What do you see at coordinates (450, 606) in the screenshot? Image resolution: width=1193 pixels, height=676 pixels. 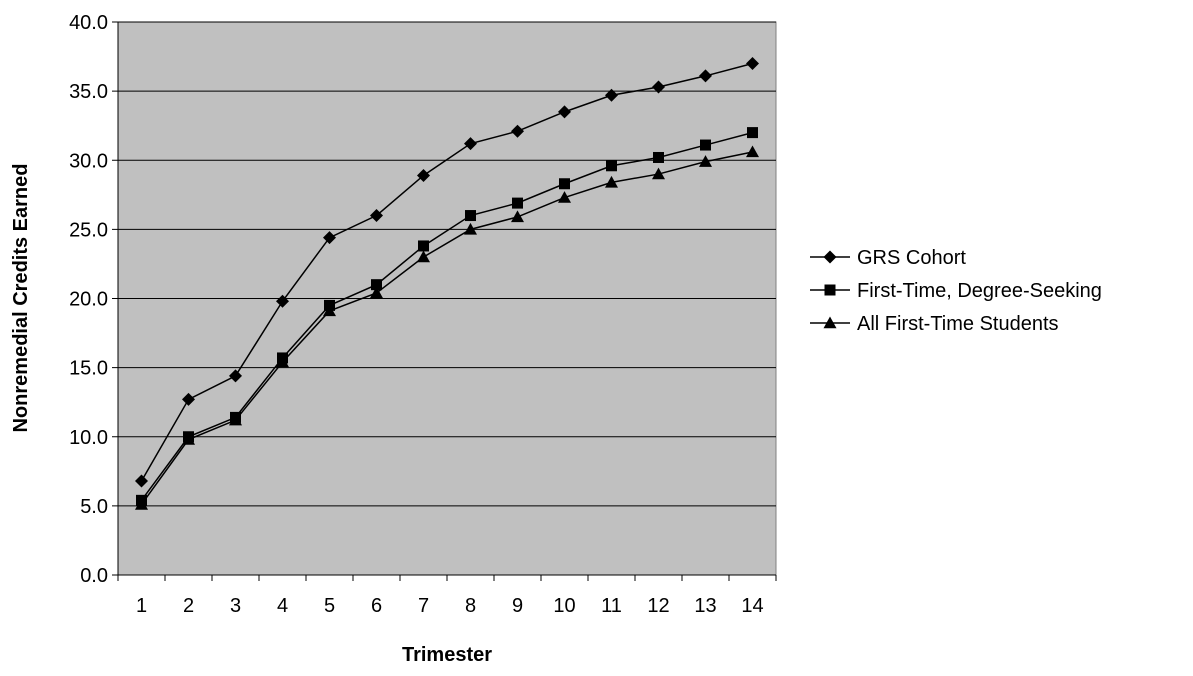 I see `x-tick-labels: 1 2 3 4 5 6 7 8 9 10 11 12 13 14` at bounding box center [450, 606].